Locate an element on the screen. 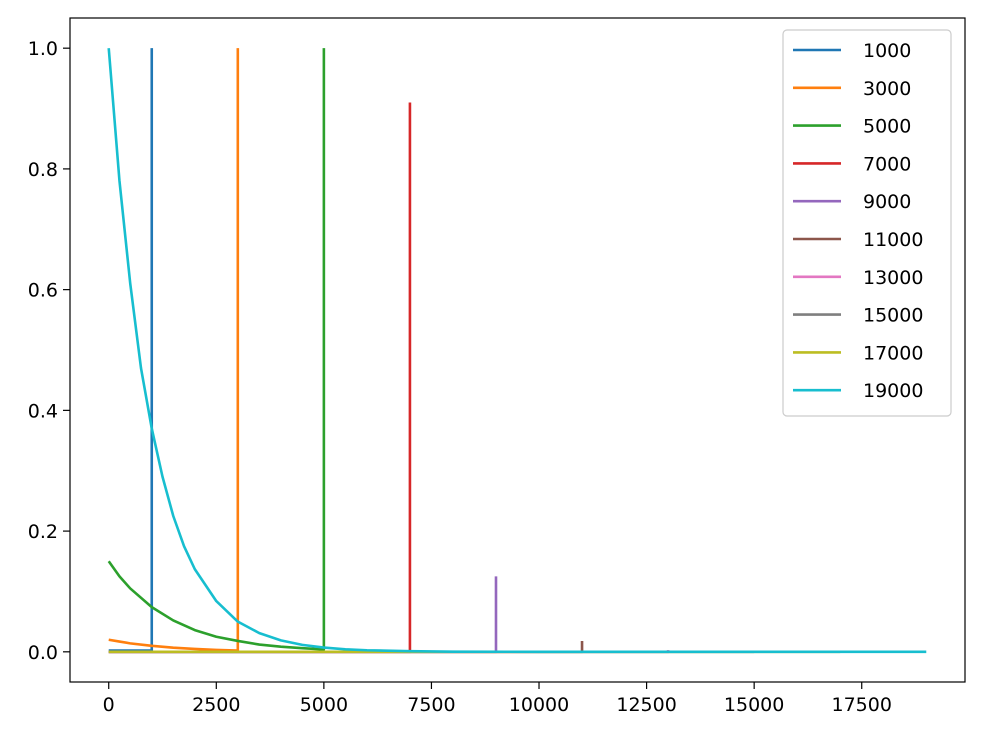  y-tick-label: 0.0 is located at coordinates (43, 653).